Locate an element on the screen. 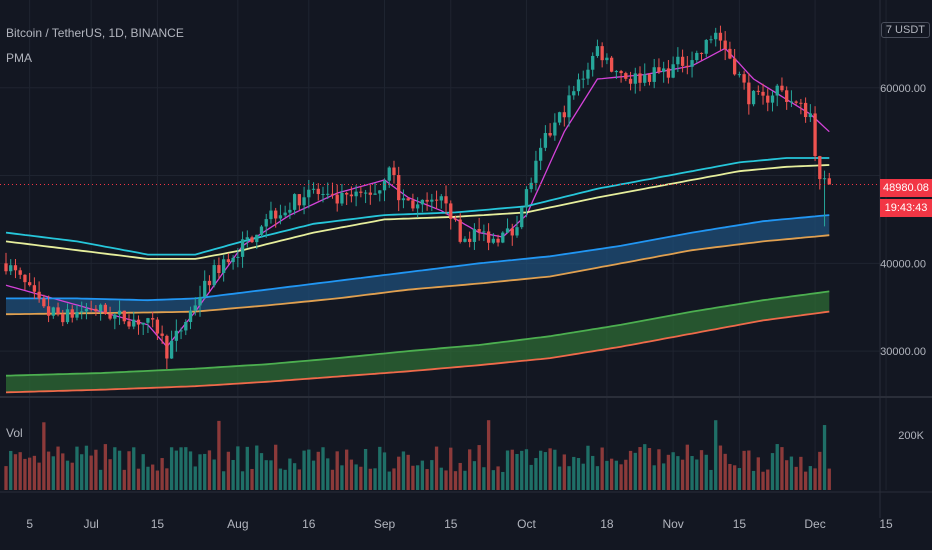 Image resolution: width=932 pixels, height=550 pixels. ma-line-ma-blue is located at coordinates (418, 258).